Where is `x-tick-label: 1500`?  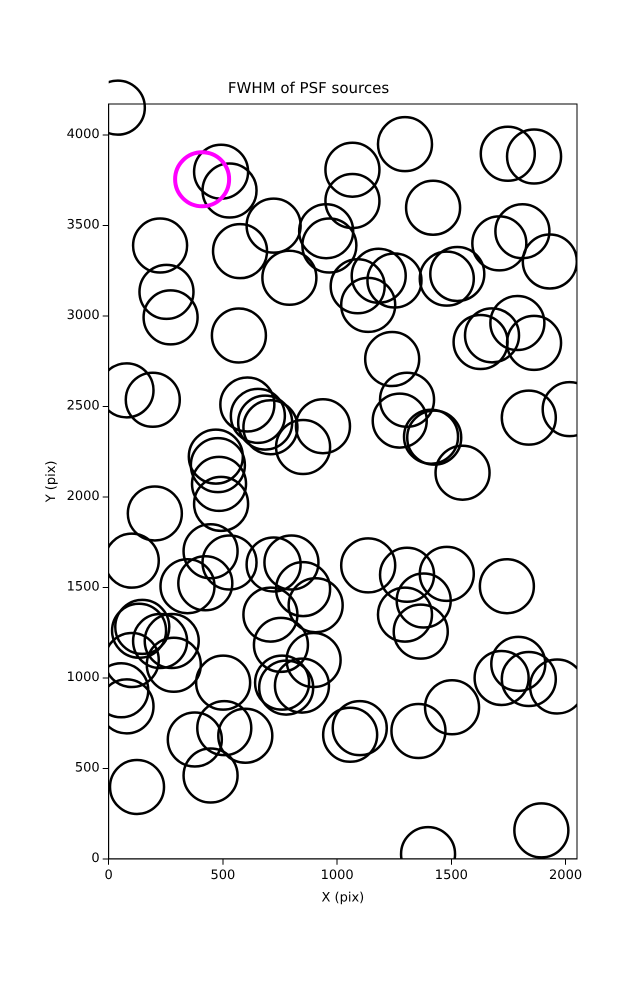 x-tick-label: 1500 is located at coordinates (451, 875).